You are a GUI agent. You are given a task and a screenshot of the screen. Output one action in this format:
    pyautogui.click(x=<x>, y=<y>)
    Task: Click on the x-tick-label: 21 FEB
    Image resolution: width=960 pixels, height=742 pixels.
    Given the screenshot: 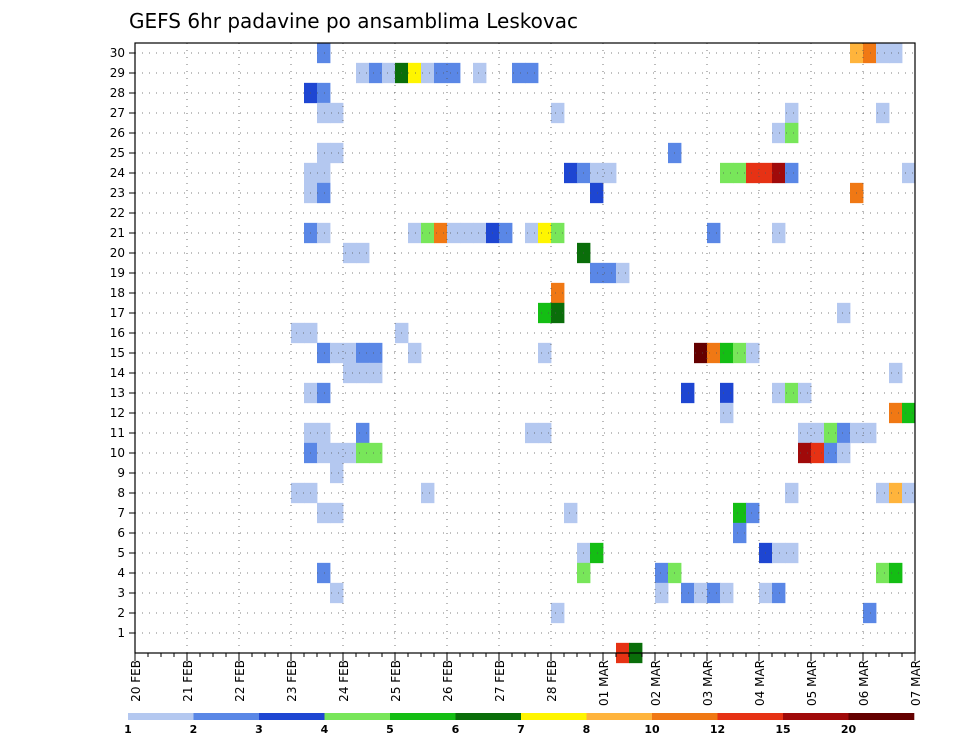 What is the action you would take?
    pyautogui.click(x=188, y=681)
    